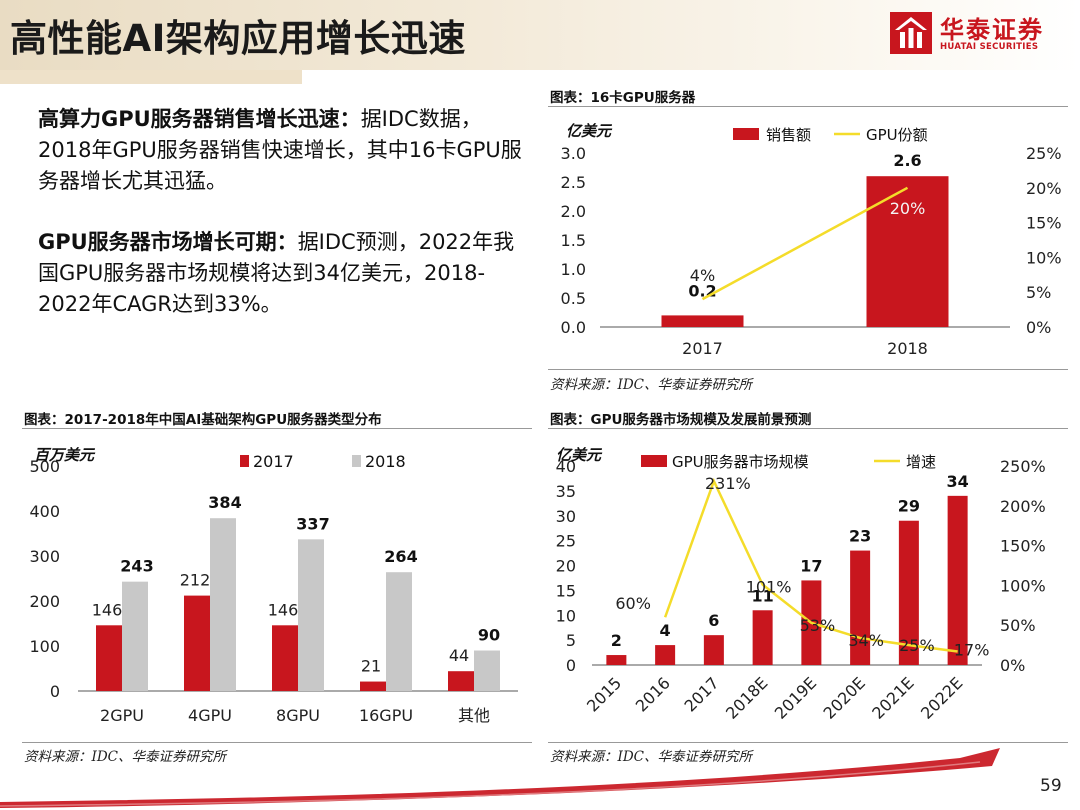 Image resolution: width=1080 pixels, height=810 pixels. I want to click on chart3-line-label: 60%, so click(633, 603).